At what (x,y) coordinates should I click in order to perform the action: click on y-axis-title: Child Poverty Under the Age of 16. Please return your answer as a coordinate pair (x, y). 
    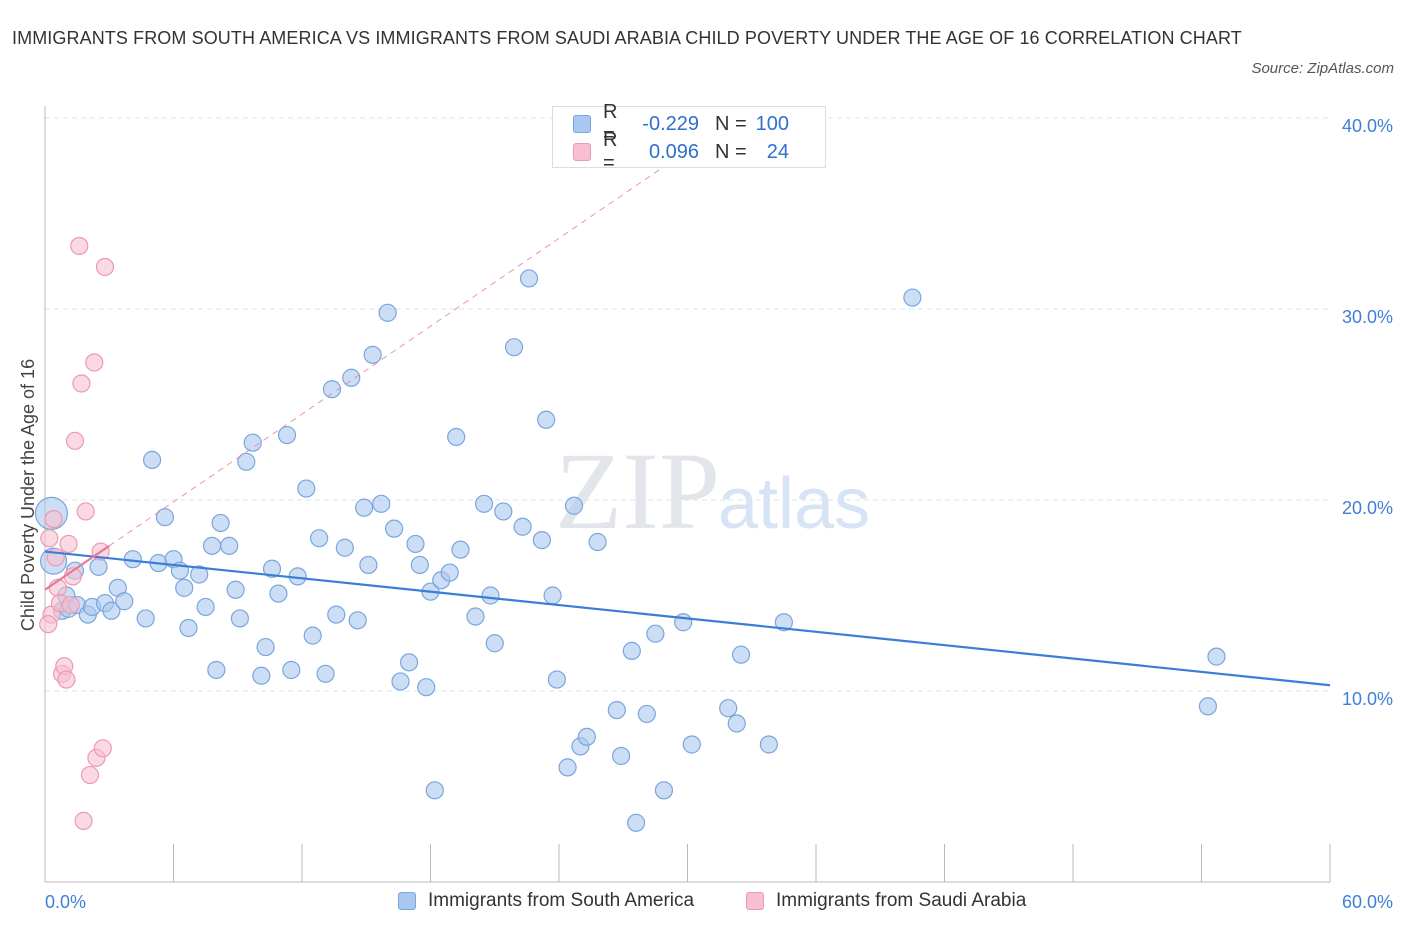
    Looking at the image, I should click on (28, 495).